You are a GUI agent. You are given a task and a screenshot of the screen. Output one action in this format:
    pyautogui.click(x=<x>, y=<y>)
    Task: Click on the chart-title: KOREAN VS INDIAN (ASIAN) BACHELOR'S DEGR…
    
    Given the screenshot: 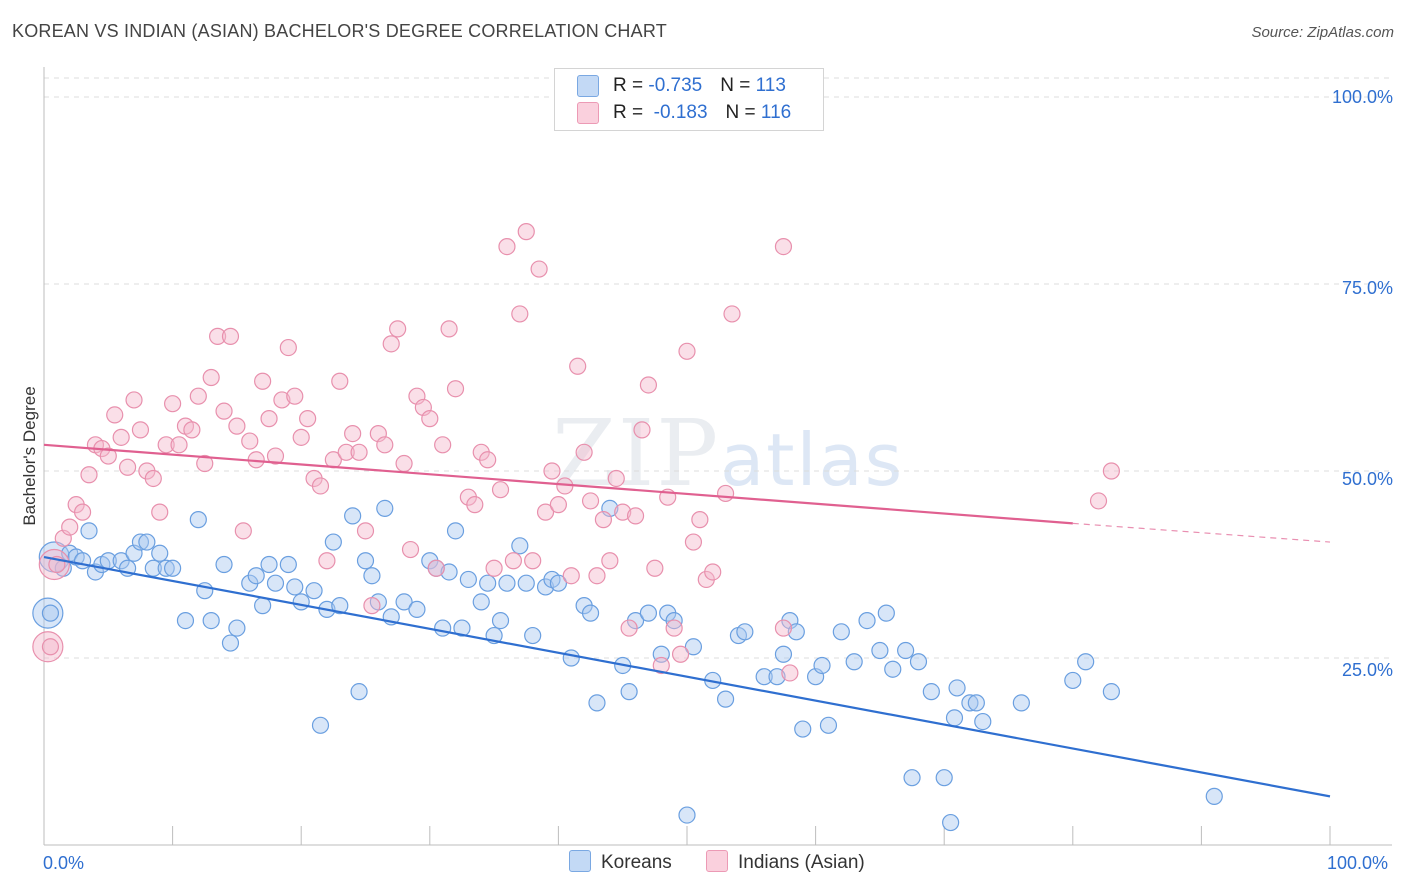 What is the action you would take?
    pyautogui.click(x=339, y=31)
    